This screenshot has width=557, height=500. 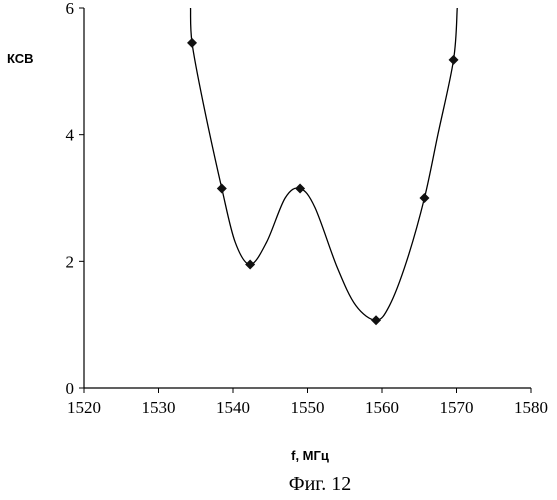 I want to click on x-tick-label: 1580, so click(x=531, y=407).